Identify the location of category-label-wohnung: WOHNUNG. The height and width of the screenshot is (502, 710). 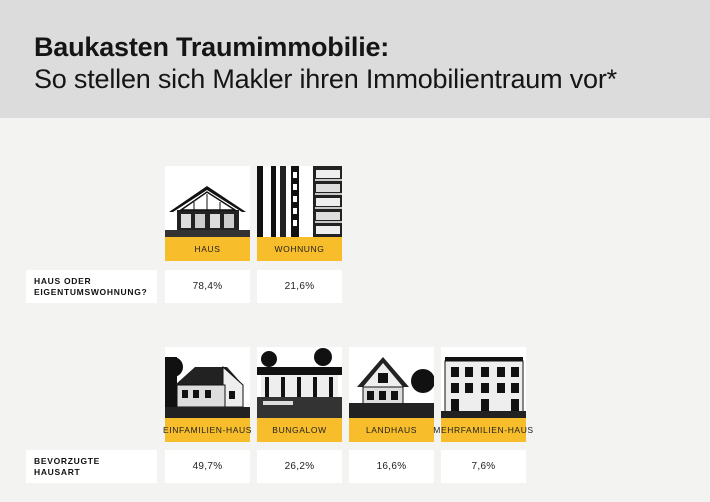
(299, 249).